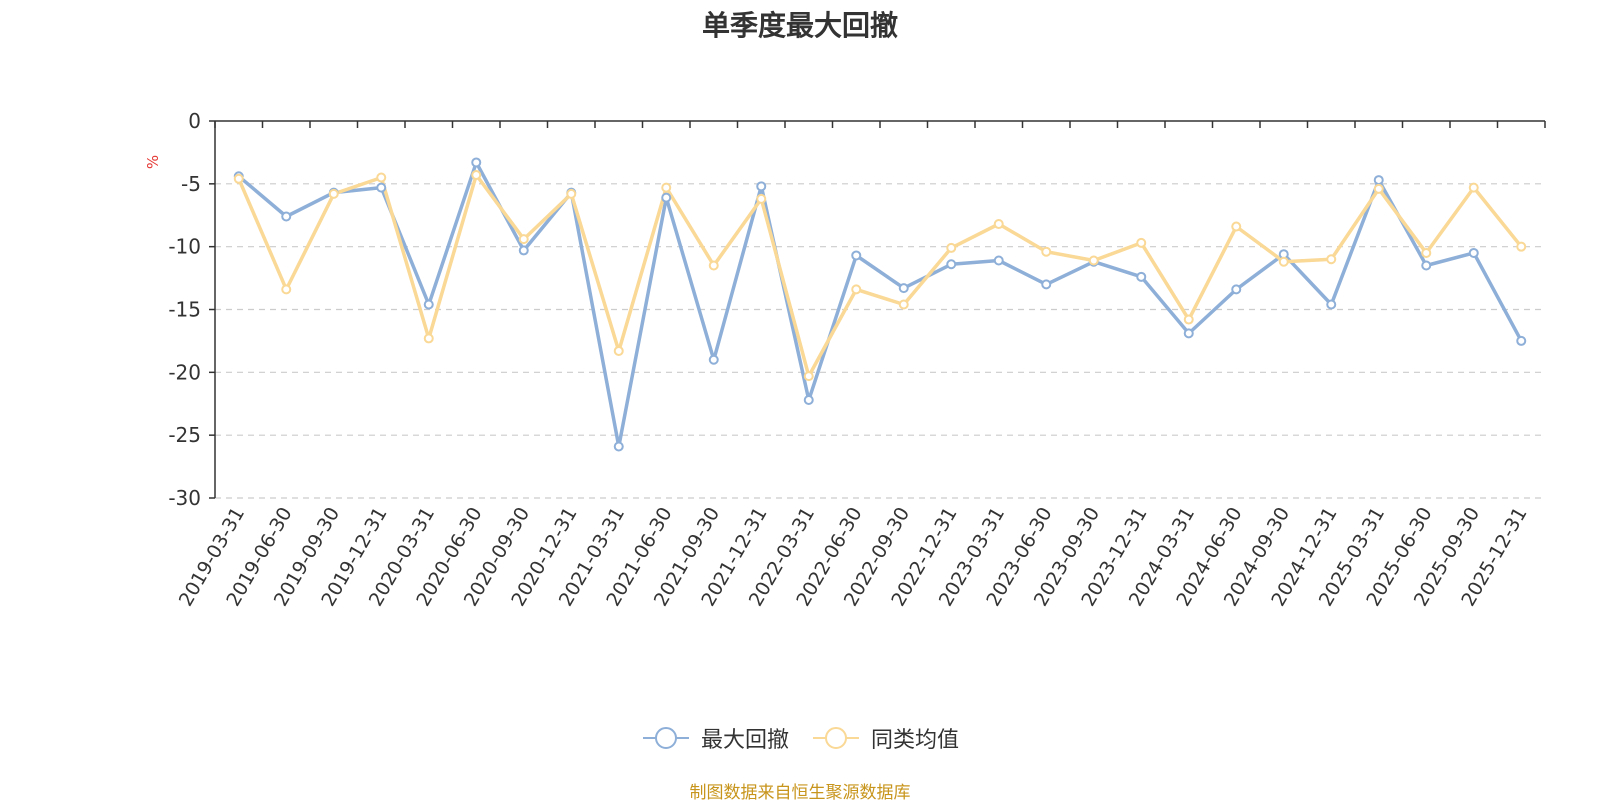 This screenshot has width=1600, height=803. What do you see at coordinates (800, 738) in the screenshot?
I see `legend: 最大回撤 同类均值` at bounding box center [800, 738].